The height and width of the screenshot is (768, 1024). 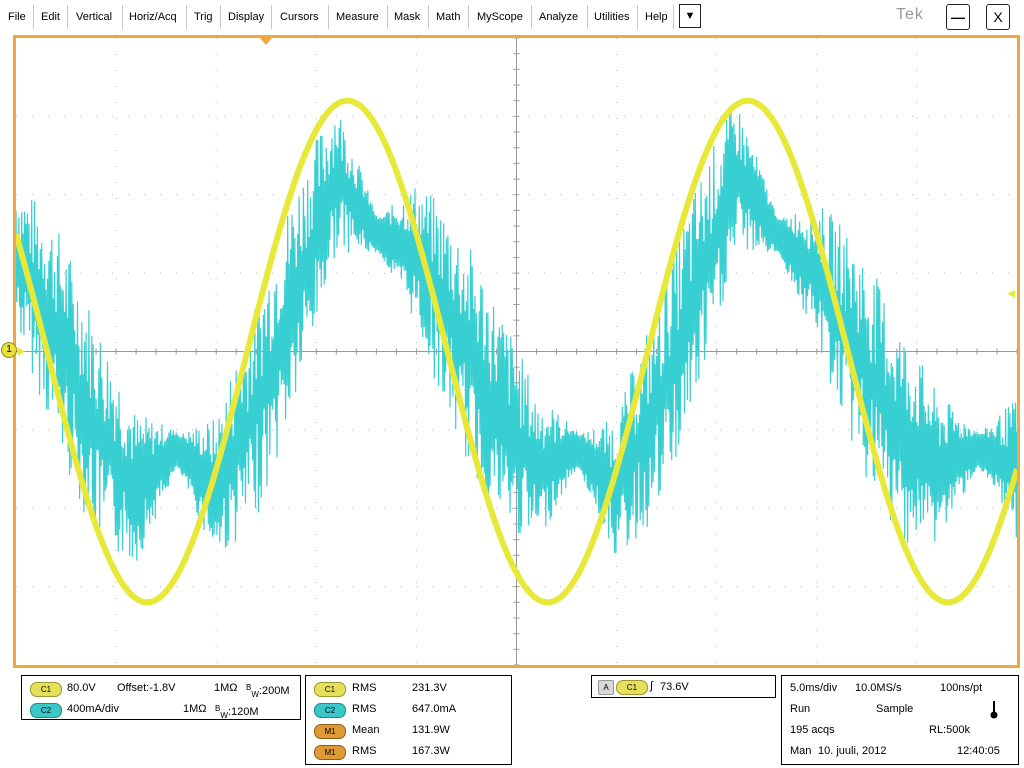 What do you see at coordinates (994, 710) in the screenshot?
I see `thermometer-icon` at bounding box center [994, 710].